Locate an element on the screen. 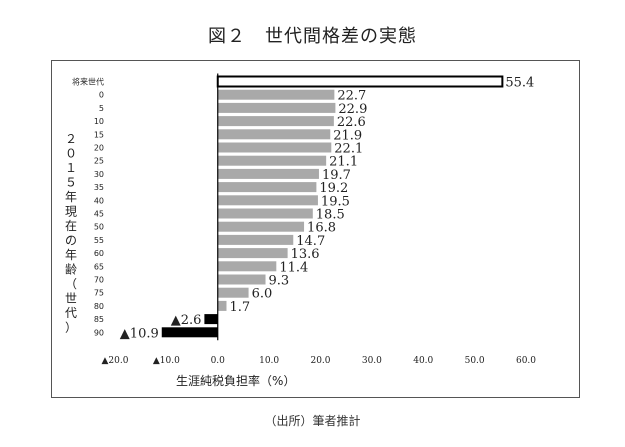 This screenshot has height=447, width=625. value-label: 19.5 is located at coordinates (335, 201).